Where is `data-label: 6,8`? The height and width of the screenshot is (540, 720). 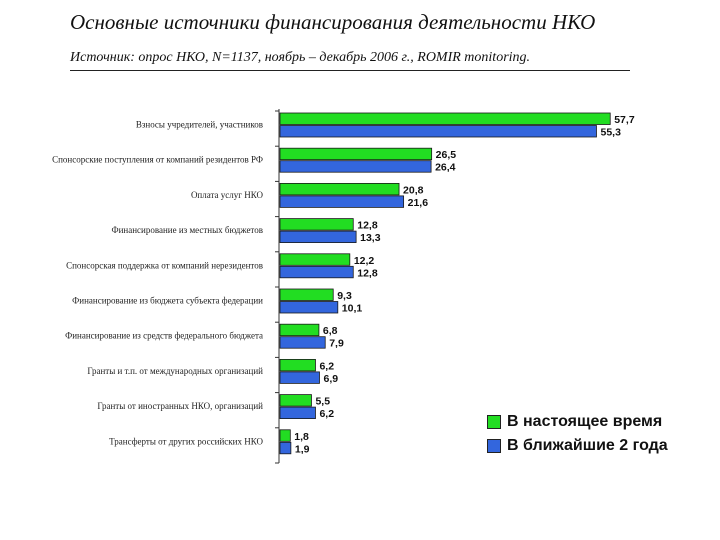 data-label: 6,8 is located at coordinates (330, 331).